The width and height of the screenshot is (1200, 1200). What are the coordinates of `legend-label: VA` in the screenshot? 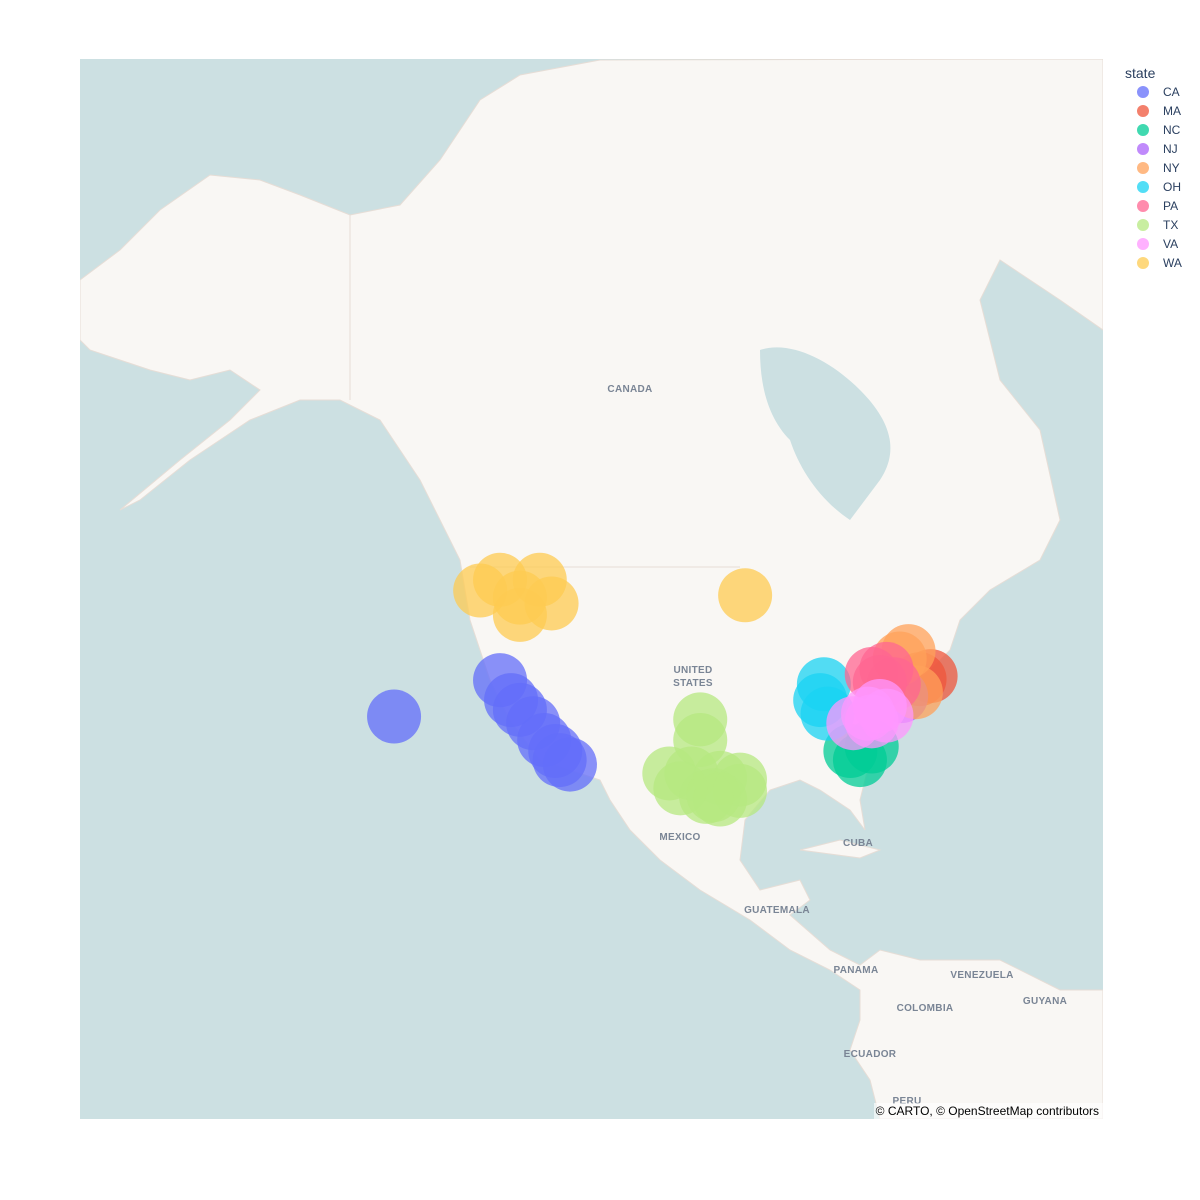 It's located at (1170, 244).